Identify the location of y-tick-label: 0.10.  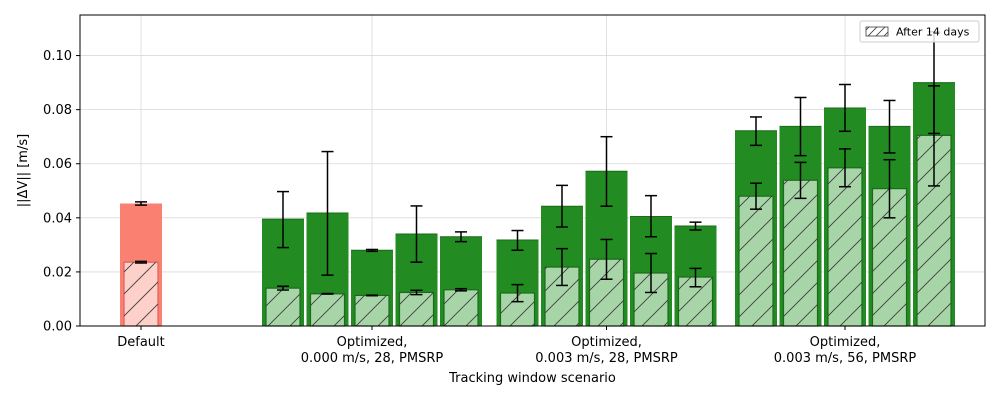
(57, 56).